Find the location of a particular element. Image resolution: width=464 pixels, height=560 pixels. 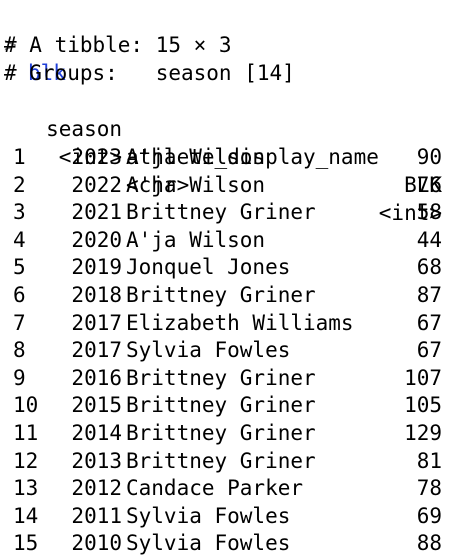

table-row: 4 2020 A'ja Wilson 44 is located at coordinates (232, 240).